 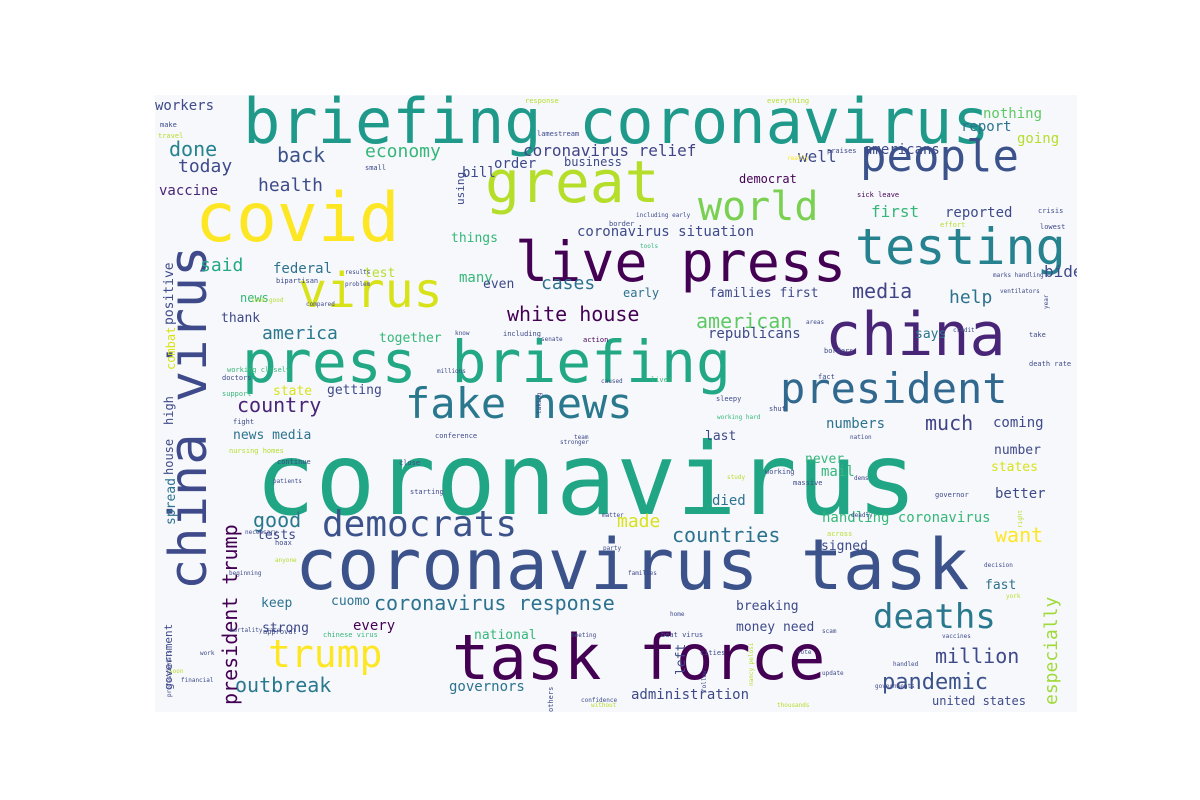 I want to click on word-keep: keep, so click(x=277, y=603).